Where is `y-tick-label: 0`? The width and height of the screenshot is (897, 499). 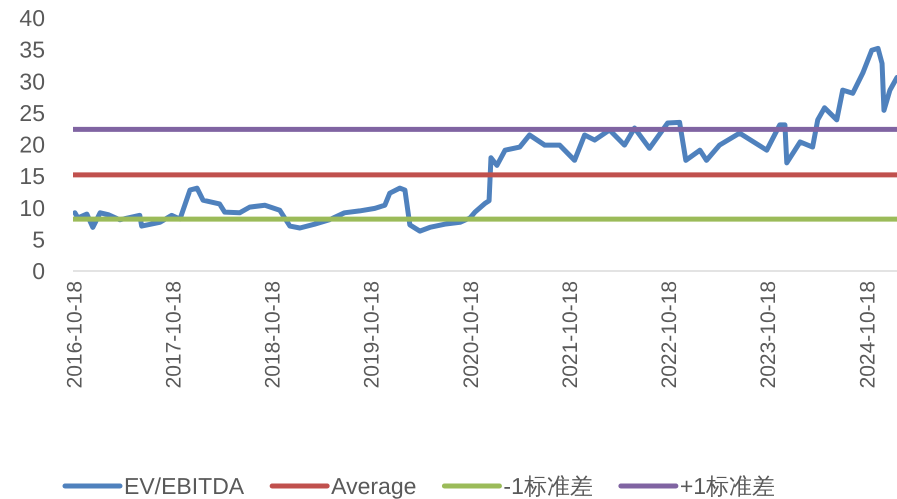
y-tick-label: 0 is located at coordinates (38, 271).